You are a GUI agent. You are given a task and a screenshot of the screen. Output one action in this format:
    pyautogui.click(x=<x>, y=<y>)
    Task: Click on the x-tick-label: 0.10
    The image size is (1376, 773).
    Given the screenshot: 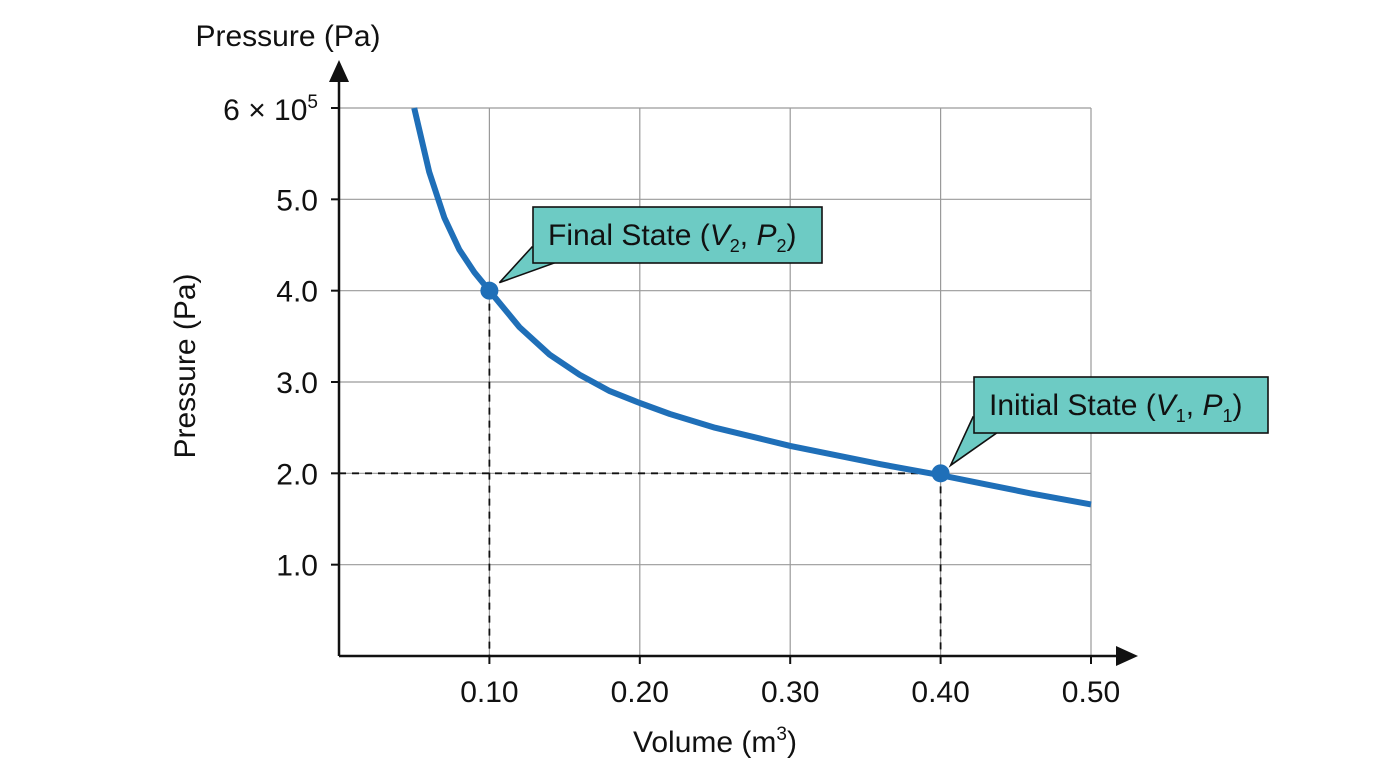 What is the action you would take?
    pyautogui.click(x=489, y=692)
    